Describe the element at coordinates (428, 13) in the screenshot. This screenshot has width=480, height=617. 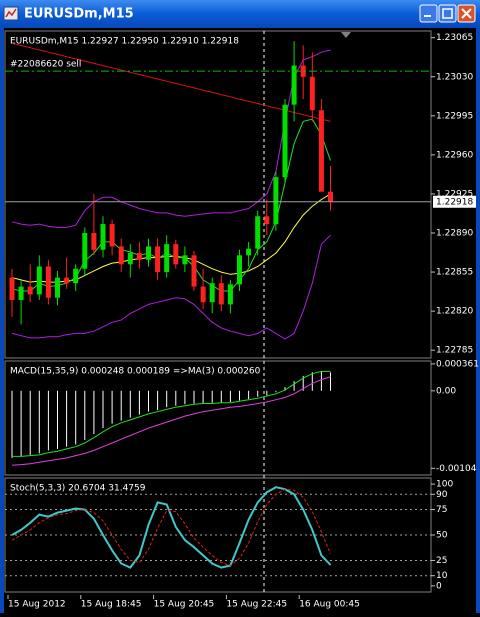
I see `minimize-button` at that location.